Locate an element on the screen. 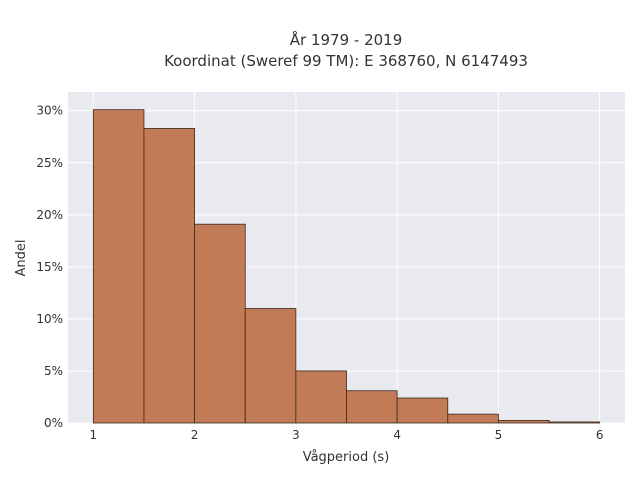 This screenshot has width=640, height=480. x-axis-label: Vågperiod (s) is located at coordinates (346, 457).